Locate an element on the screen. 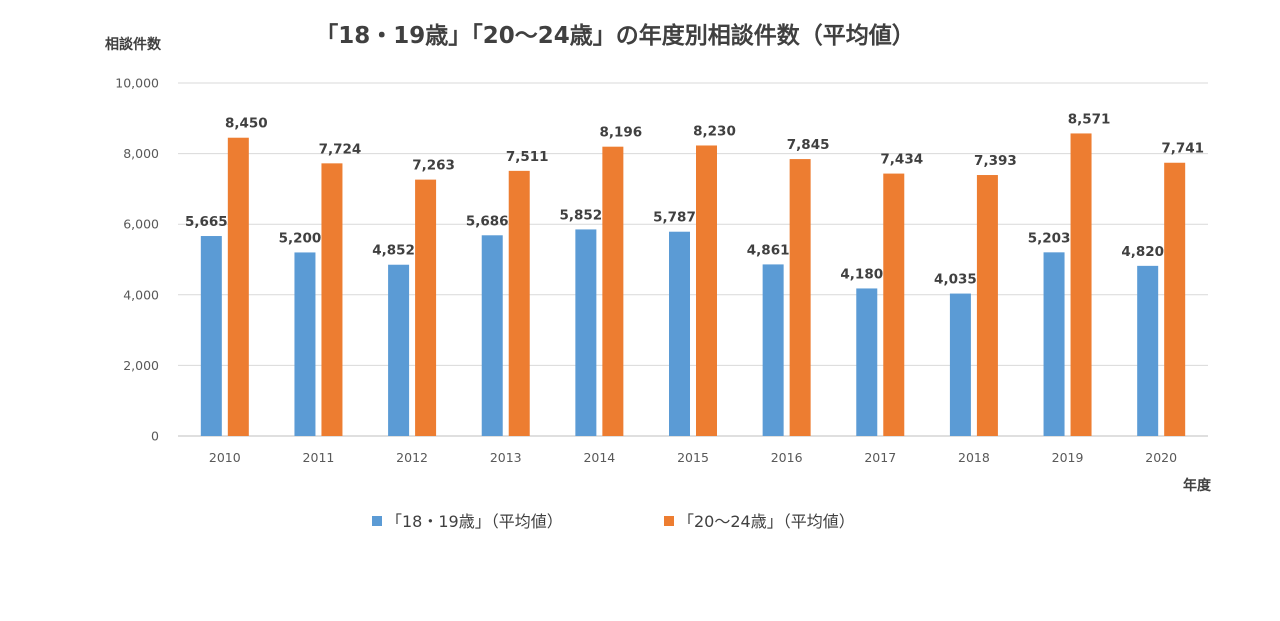 This screenshot has height=621, width=1280. x-tick-label: 2010 is located at coordinates (225, 457).